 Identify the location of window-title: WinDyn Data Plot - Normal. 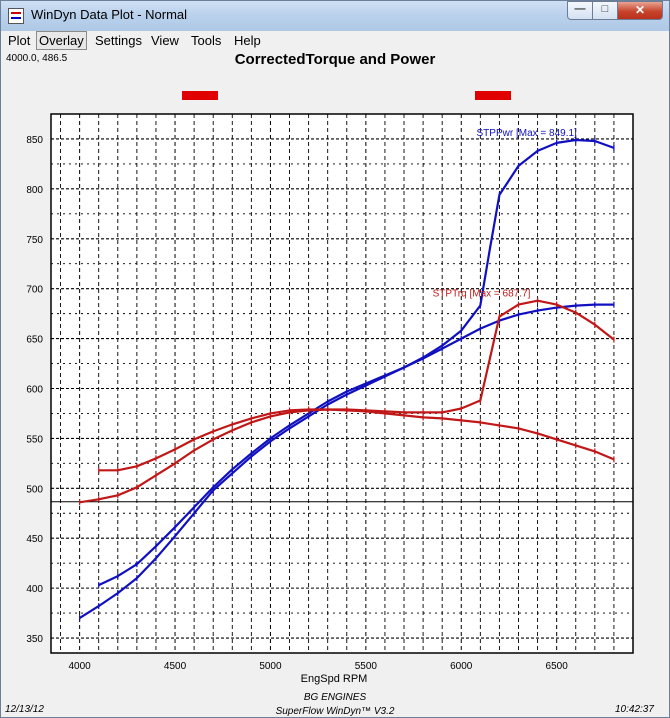
(109, 14).